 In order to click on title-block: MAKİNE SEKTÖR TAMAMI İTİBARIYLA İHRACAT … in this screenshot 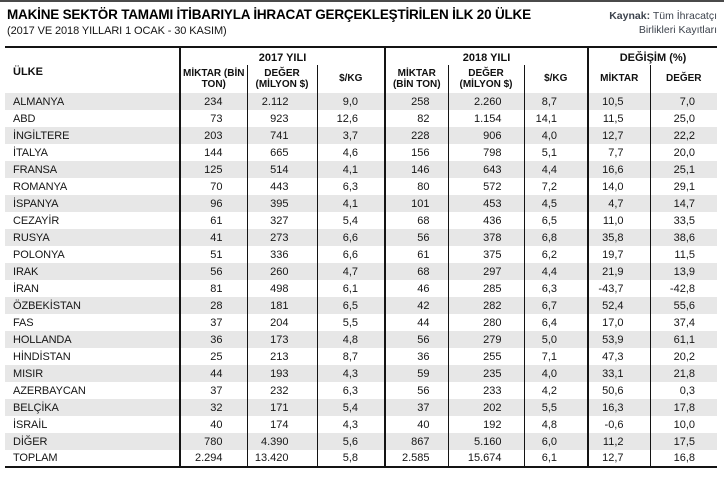, I will do `click(269, 22)`.